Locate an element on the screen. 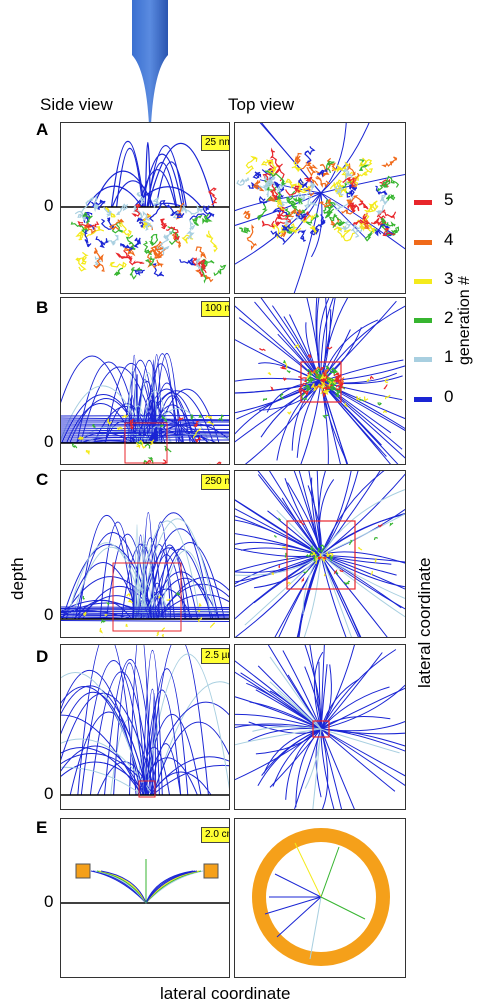  panel-c-side-view: 250 nm is located at coordinates (145, 554).